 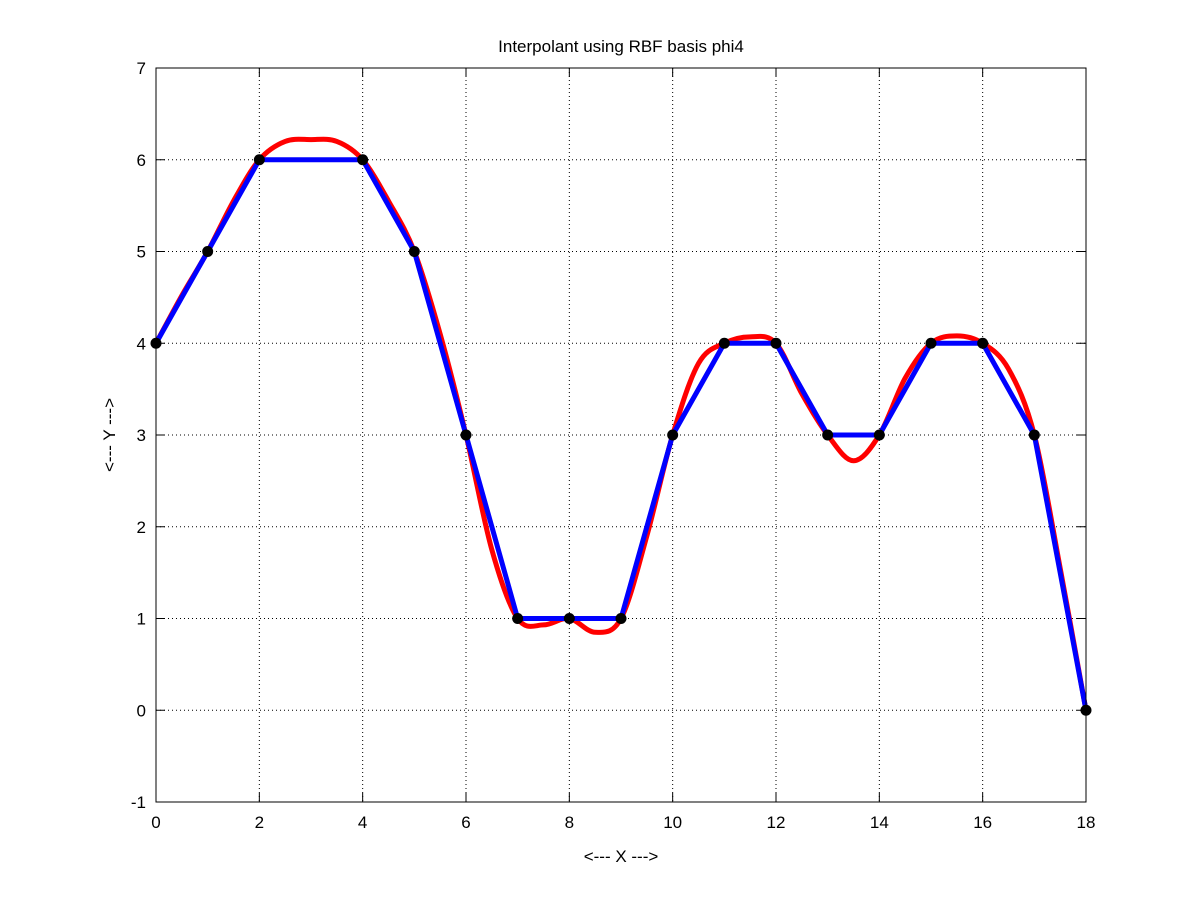 What do you see at coordinates (776, 822) in the screenshot?
I see `x-tick-label: 12` at bounding box center [776, 822].